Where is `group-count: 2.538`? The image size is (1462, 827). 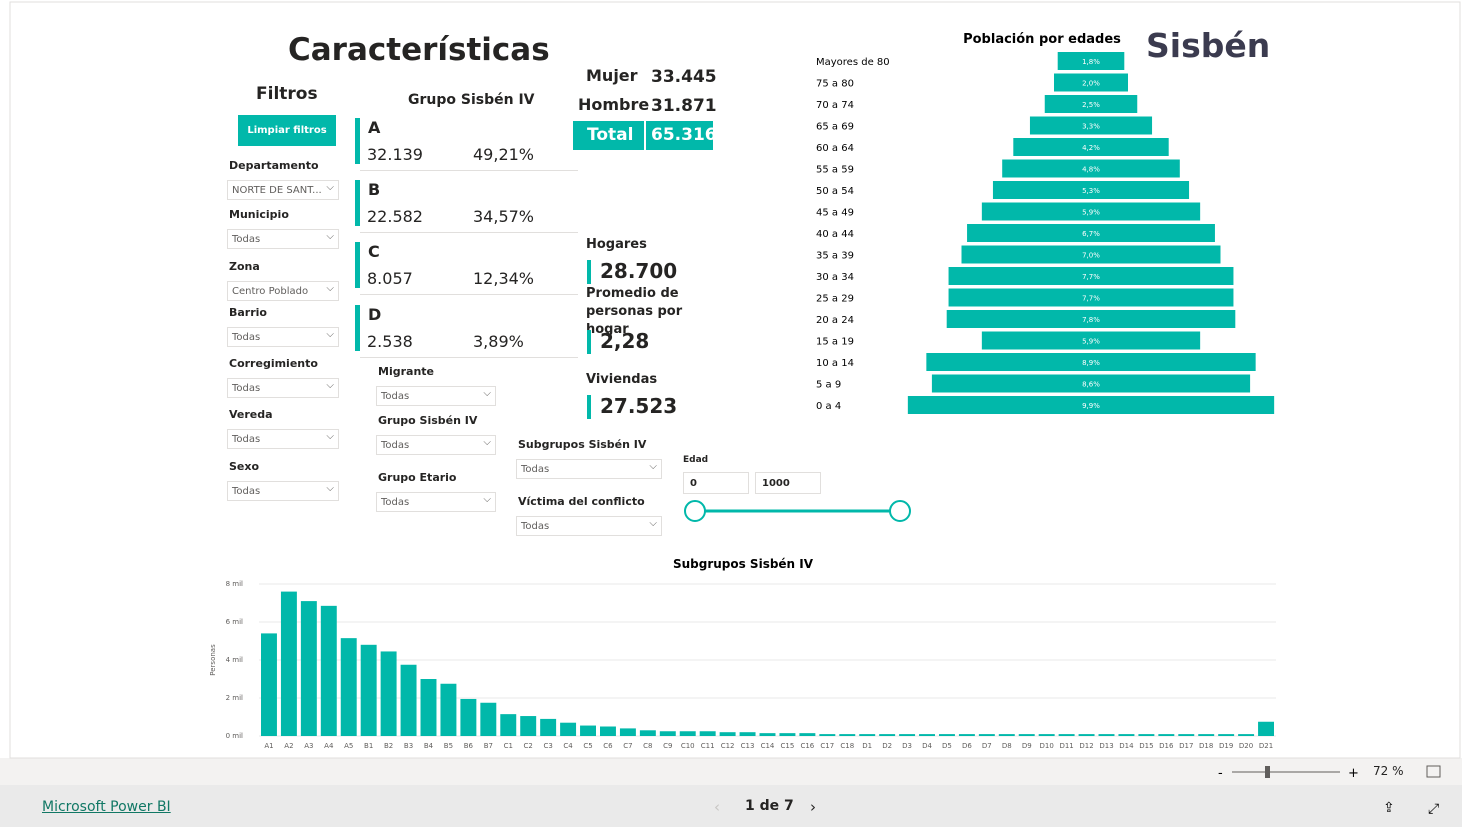 group-count: 2.538 is located at coordinates (390, 341).